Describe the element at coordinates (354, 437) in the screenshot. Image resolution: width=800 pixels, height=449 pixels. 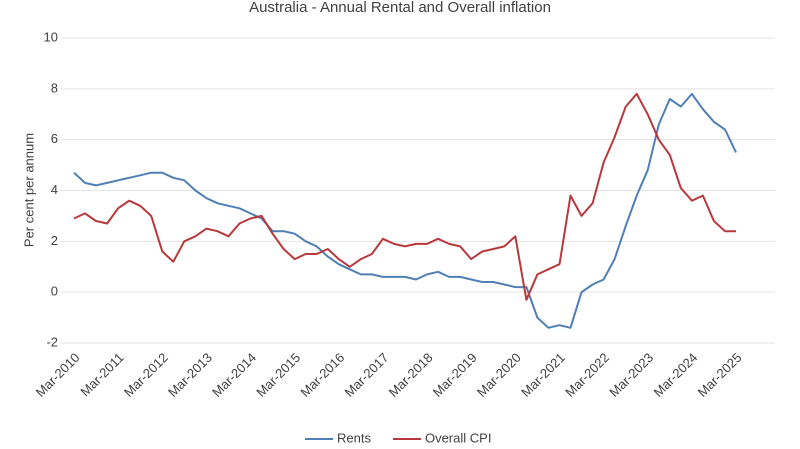
I see `legend-label: Rents` at that location.